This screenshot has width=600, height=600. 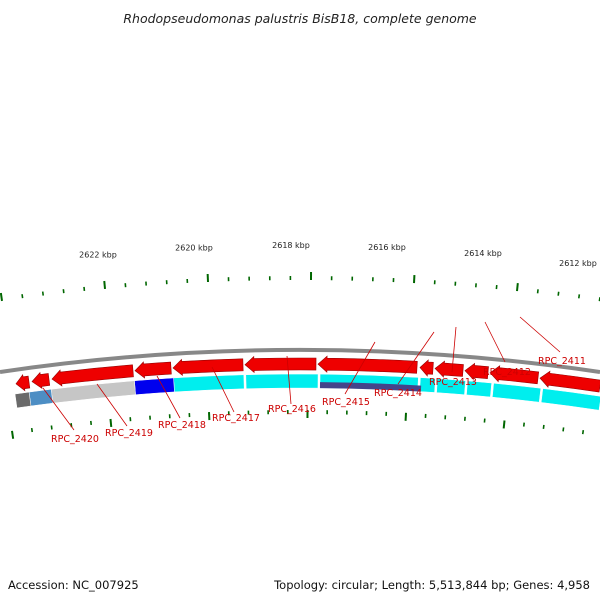 What do you see at coordinates (298, 424) in the screenshot?
I see `lower-scale-ticks` at bounding box center [298, 424].